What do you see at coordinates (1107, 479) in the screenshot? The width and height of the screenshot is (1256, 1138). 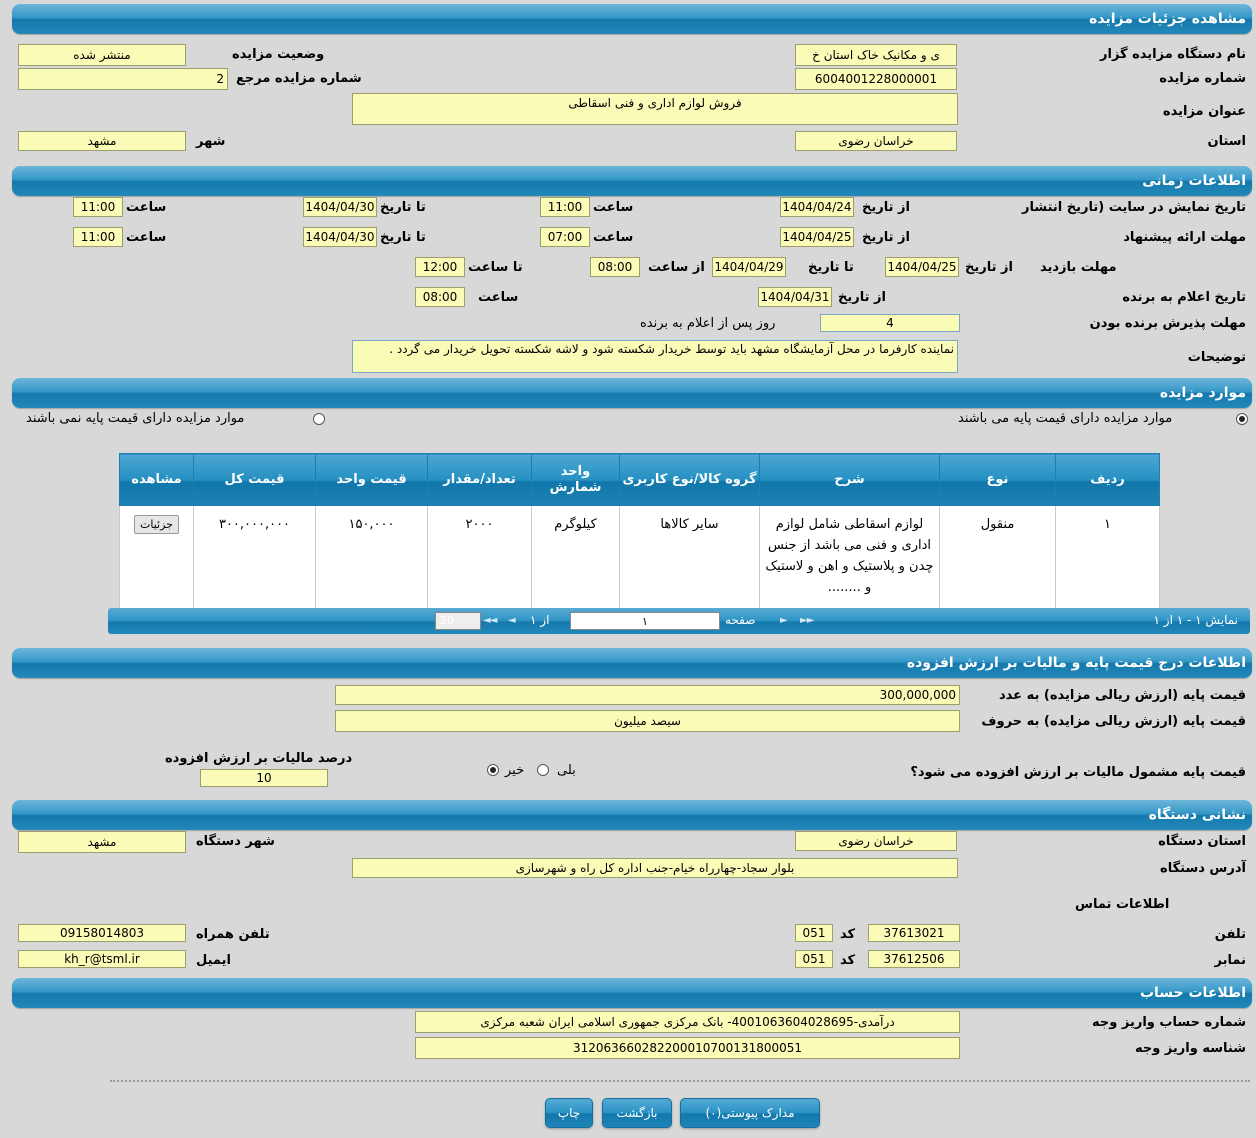 I see `col-row: ردیف` at bounding box center [1107, 479].